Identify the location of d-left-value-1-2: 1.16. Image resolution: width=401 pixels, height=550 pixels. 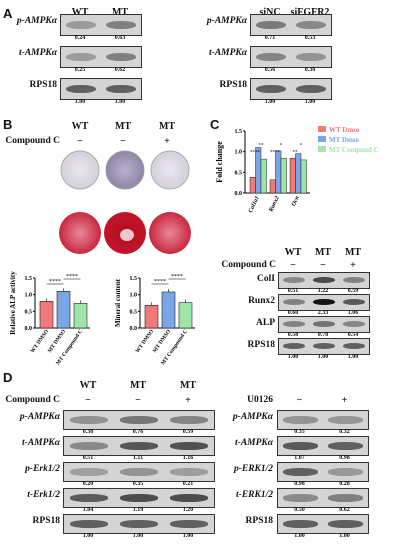
(188, 458).